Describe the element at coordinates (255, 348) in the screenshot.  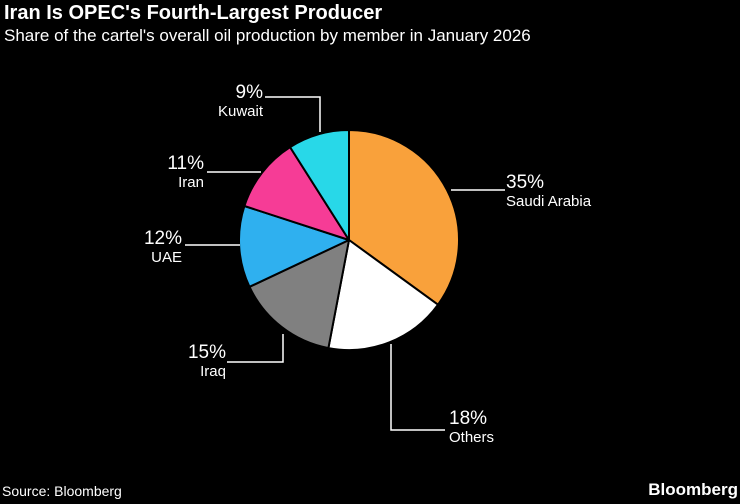
I see `leader-line-iraq` at that location.